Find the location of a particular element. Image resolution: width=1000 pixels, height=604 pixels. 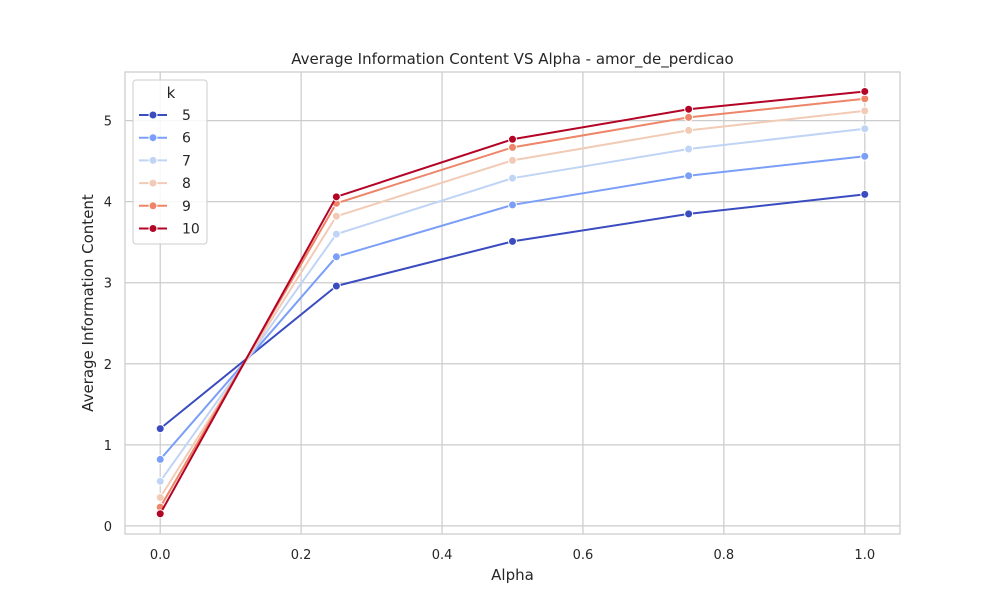

legend-title: k is located at coordinates (171, 93).